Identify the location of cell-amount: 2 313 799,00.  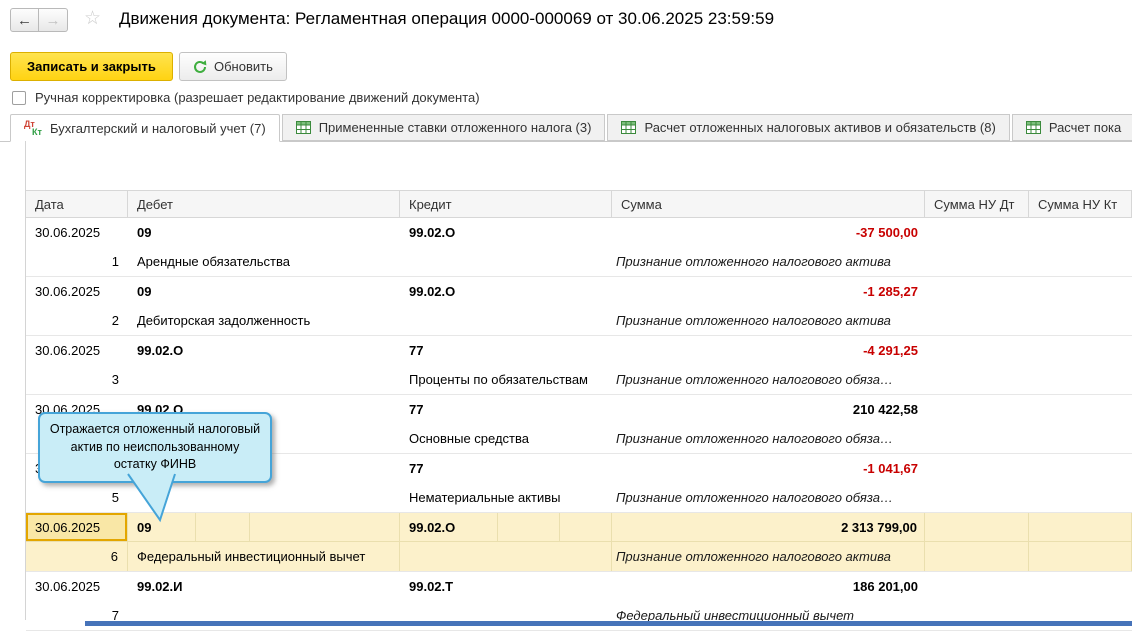
(768, 527).